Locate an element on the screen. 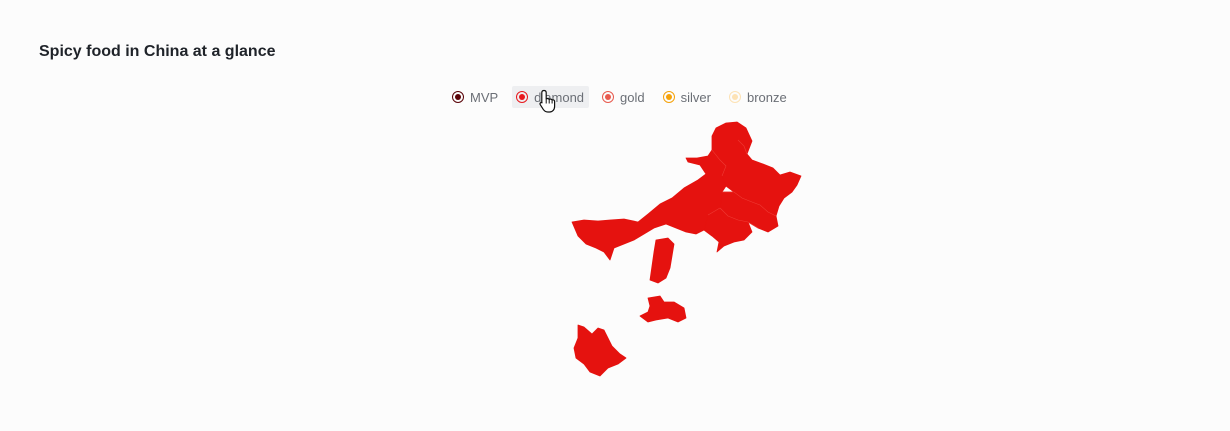 The width and height of the screenshot is (1230, 431). region-yunnan is located at coordinates (600, 350).